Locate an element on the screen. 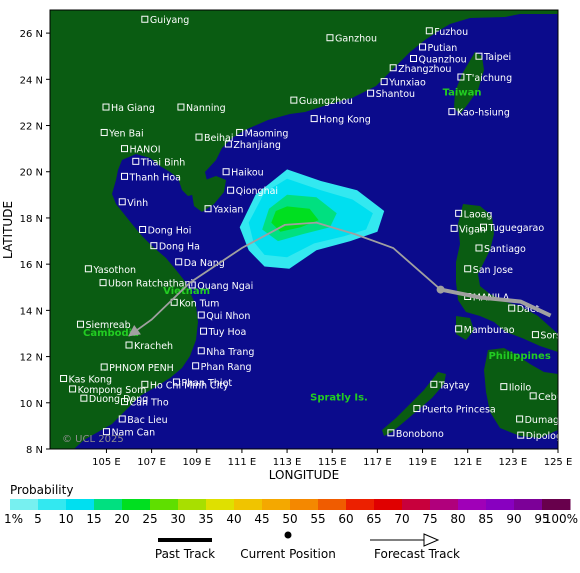 The image size is (580, 573). scale-label: 20 is located at coordinates (121, 519).